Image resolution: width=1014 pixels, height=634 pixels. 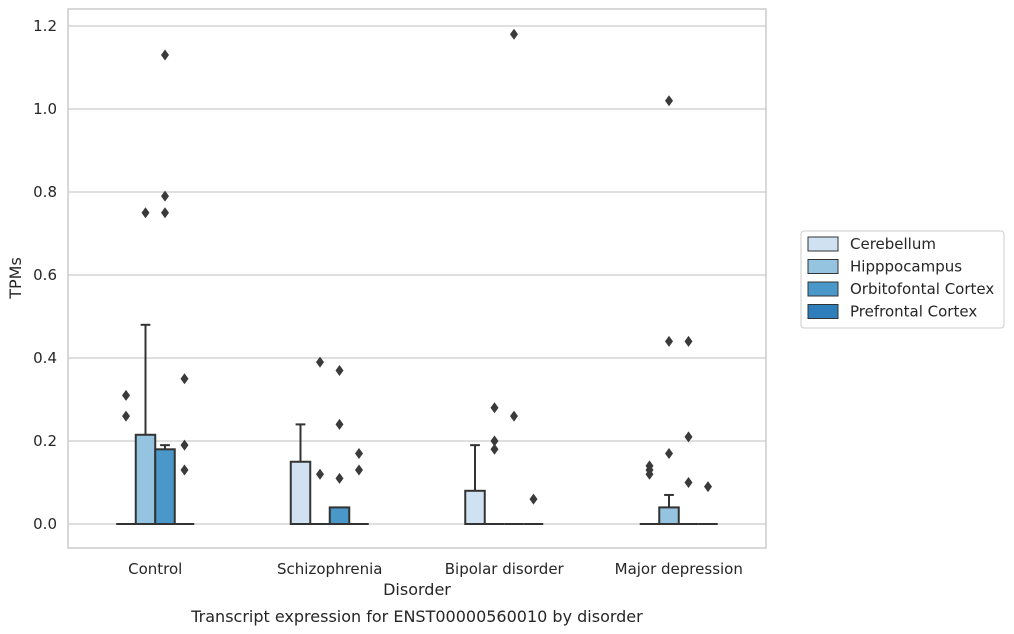 What do you see at coordinates (45, 524) in the screenshot?
I see `y-tick-label: 0.0` at bounding box center [45, 524].